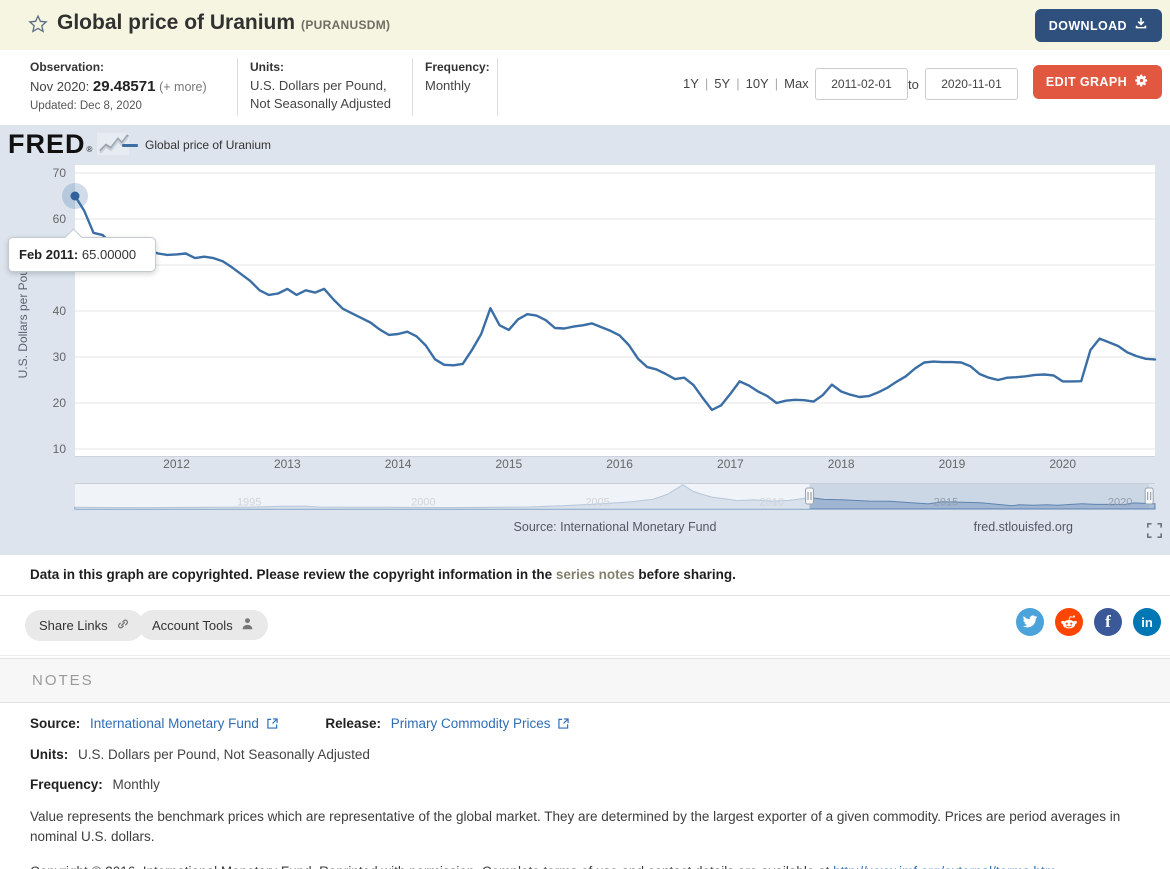 Image resolution: width=1170 pixels, height=869 pixels. What do you see at coordinates (114, 146) in the screenshot?
I see `fred-squiggle-icon` at bounding box center [114, 146].